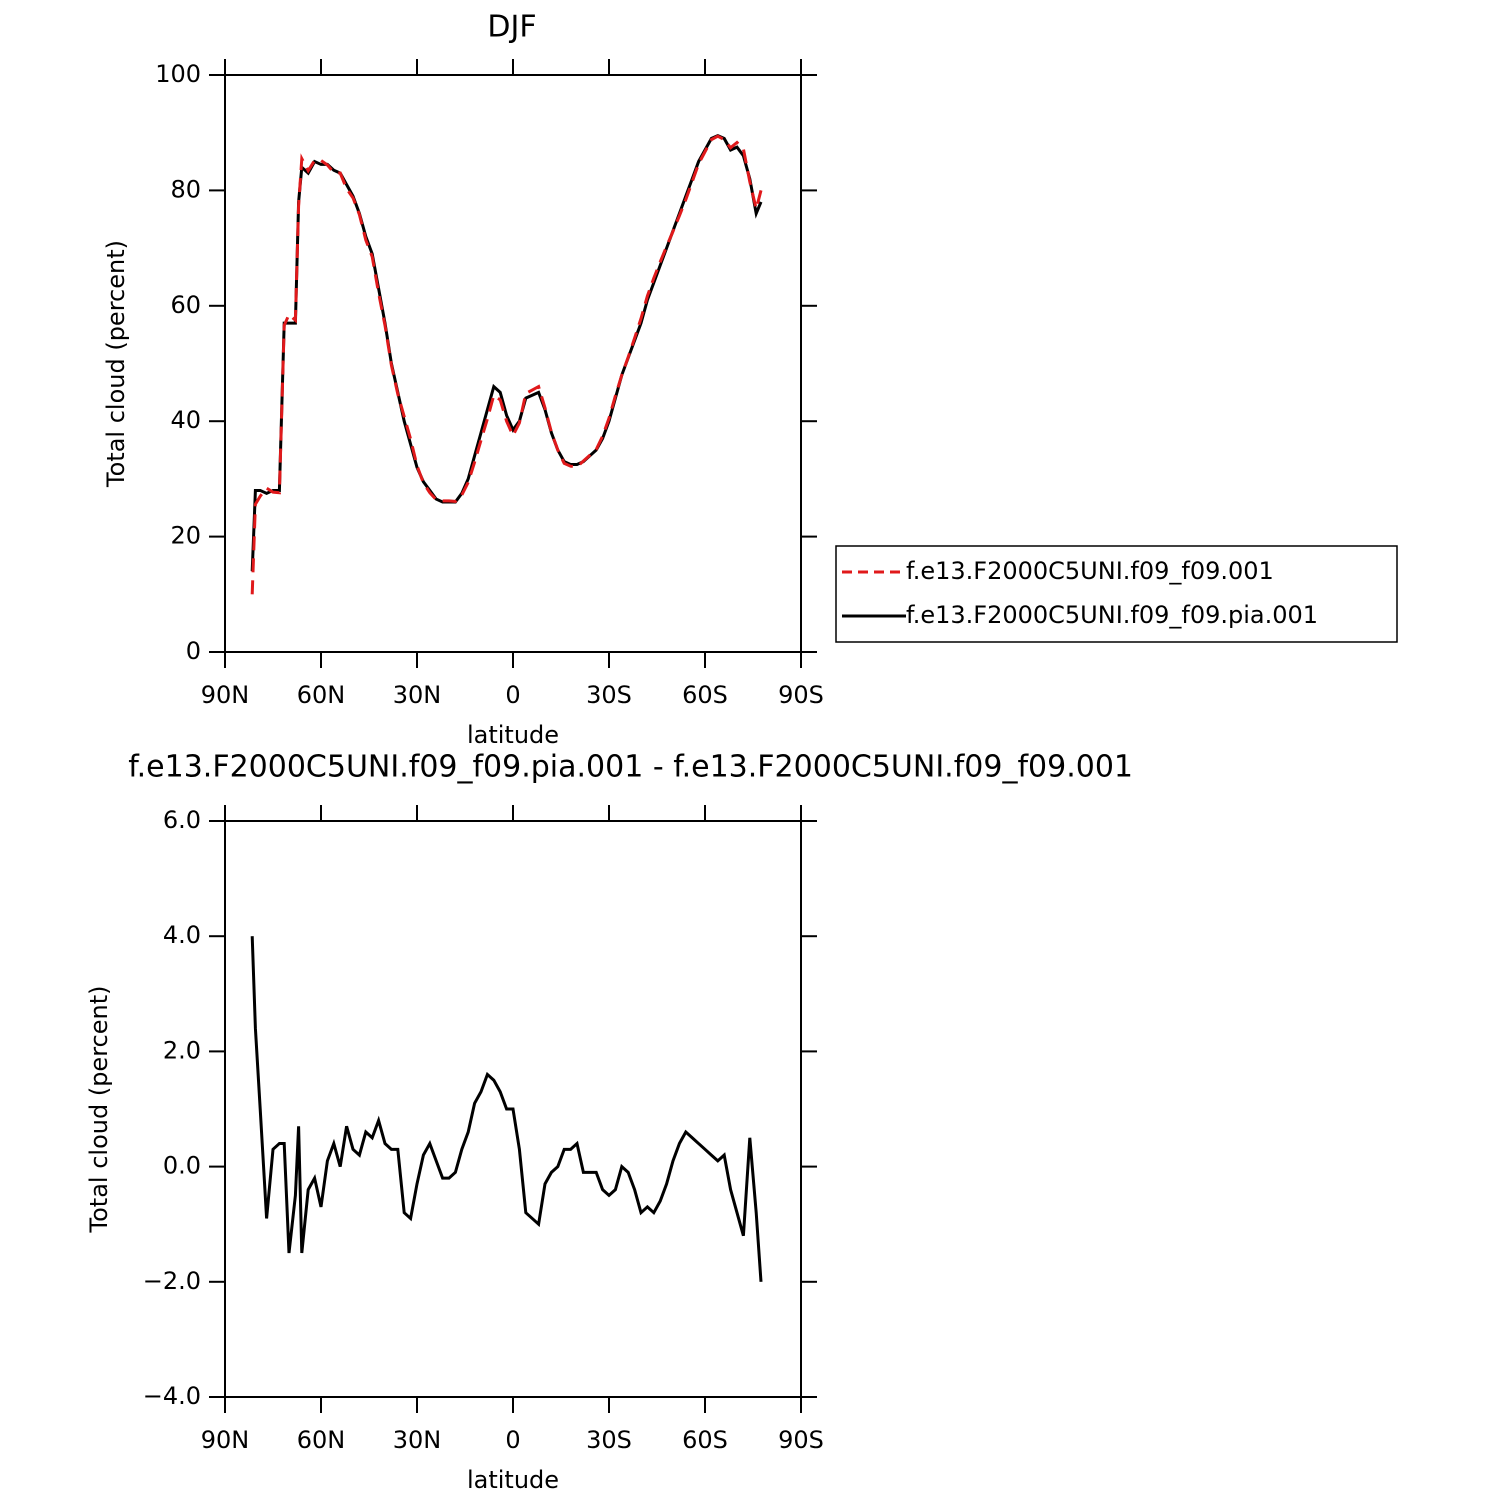  I want to click on legend-label: f.e13.F2000C5UNI.f09_f09.pia.001, so click(1112, 615).